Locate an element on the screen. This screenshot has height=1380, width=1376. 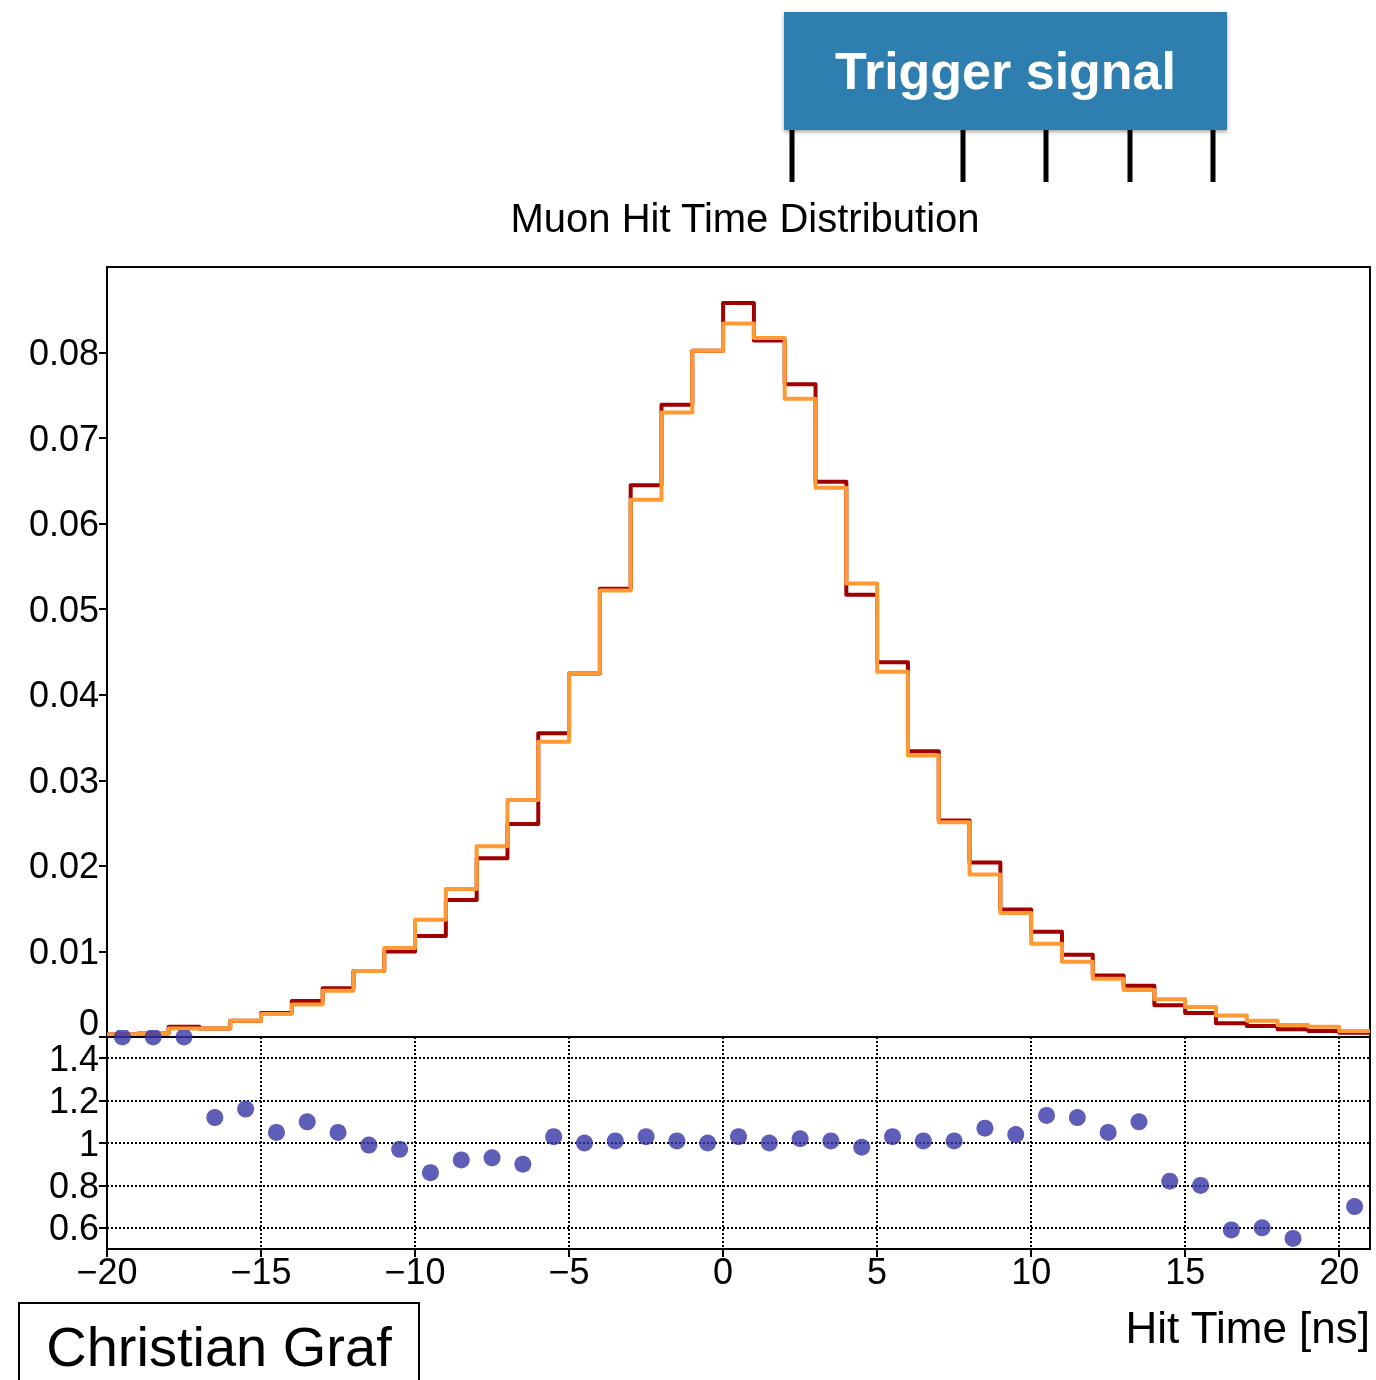
y-tick-label: 0.04 is located at coordinates (63, 695).